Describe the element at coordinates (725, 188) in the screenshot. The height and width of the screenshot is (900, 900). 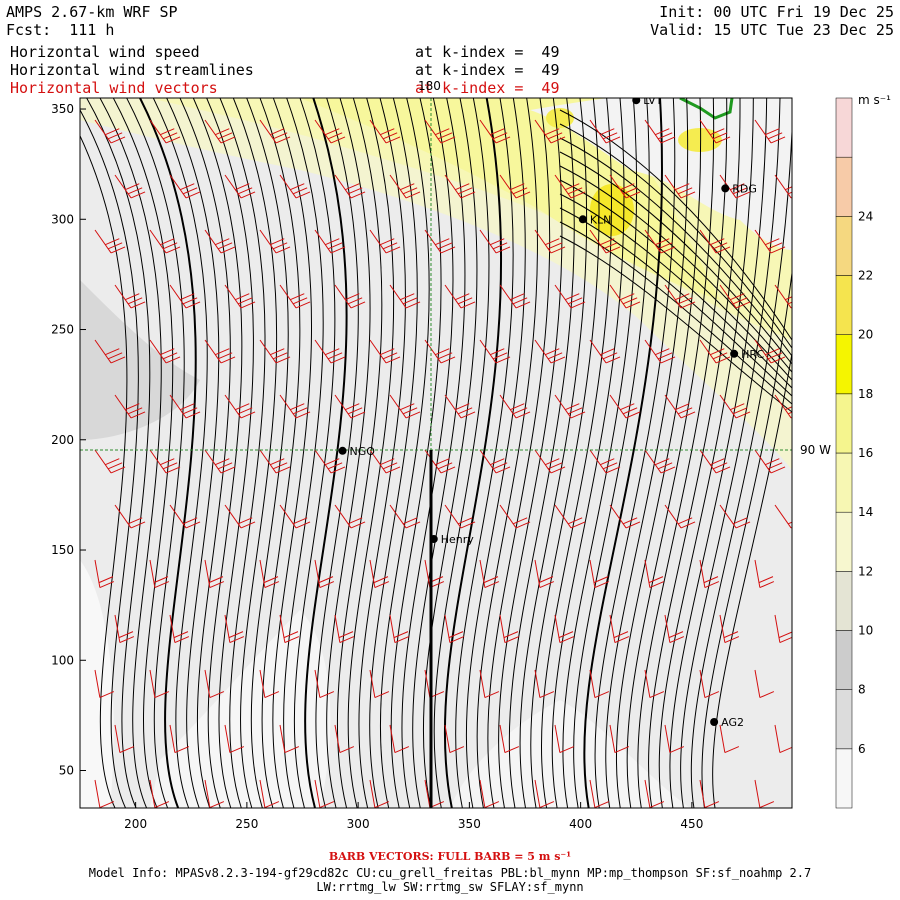
I see `station-marker` at that location.